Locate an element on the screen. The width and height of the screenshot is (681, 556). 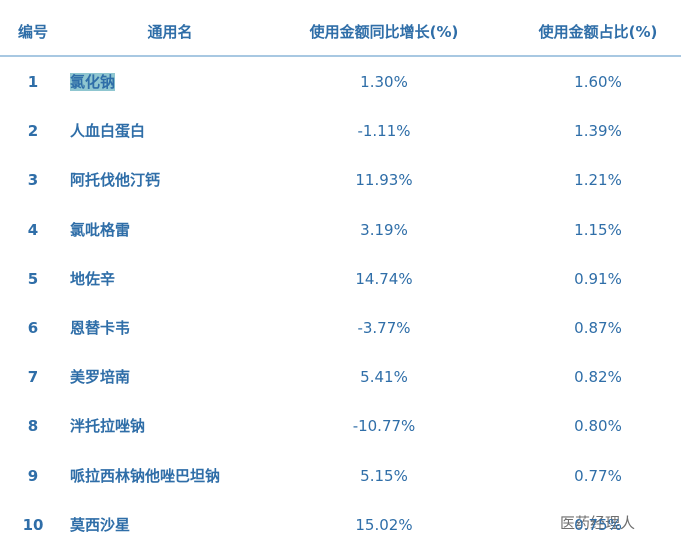
row-number: 7 is located at coordinates (33, 377).